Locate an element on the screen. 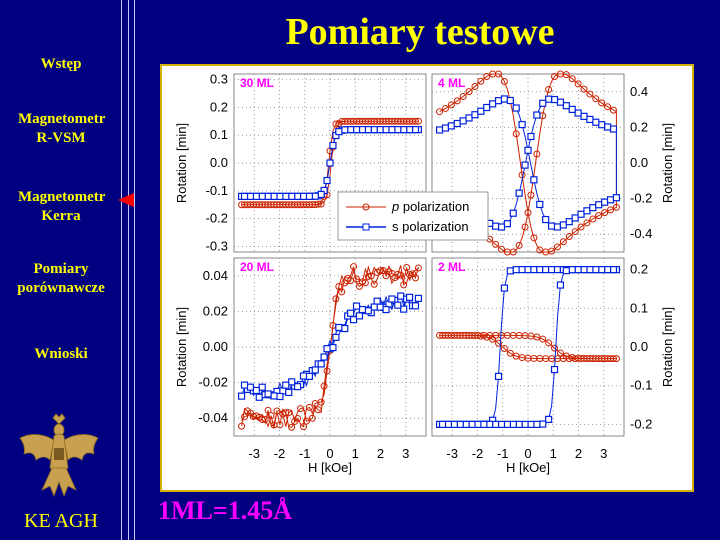 The width and height of the screenshot is (720, 540). nav-item-rvsm: Magnetometr R-VSM is located at coordinates (62, 128).